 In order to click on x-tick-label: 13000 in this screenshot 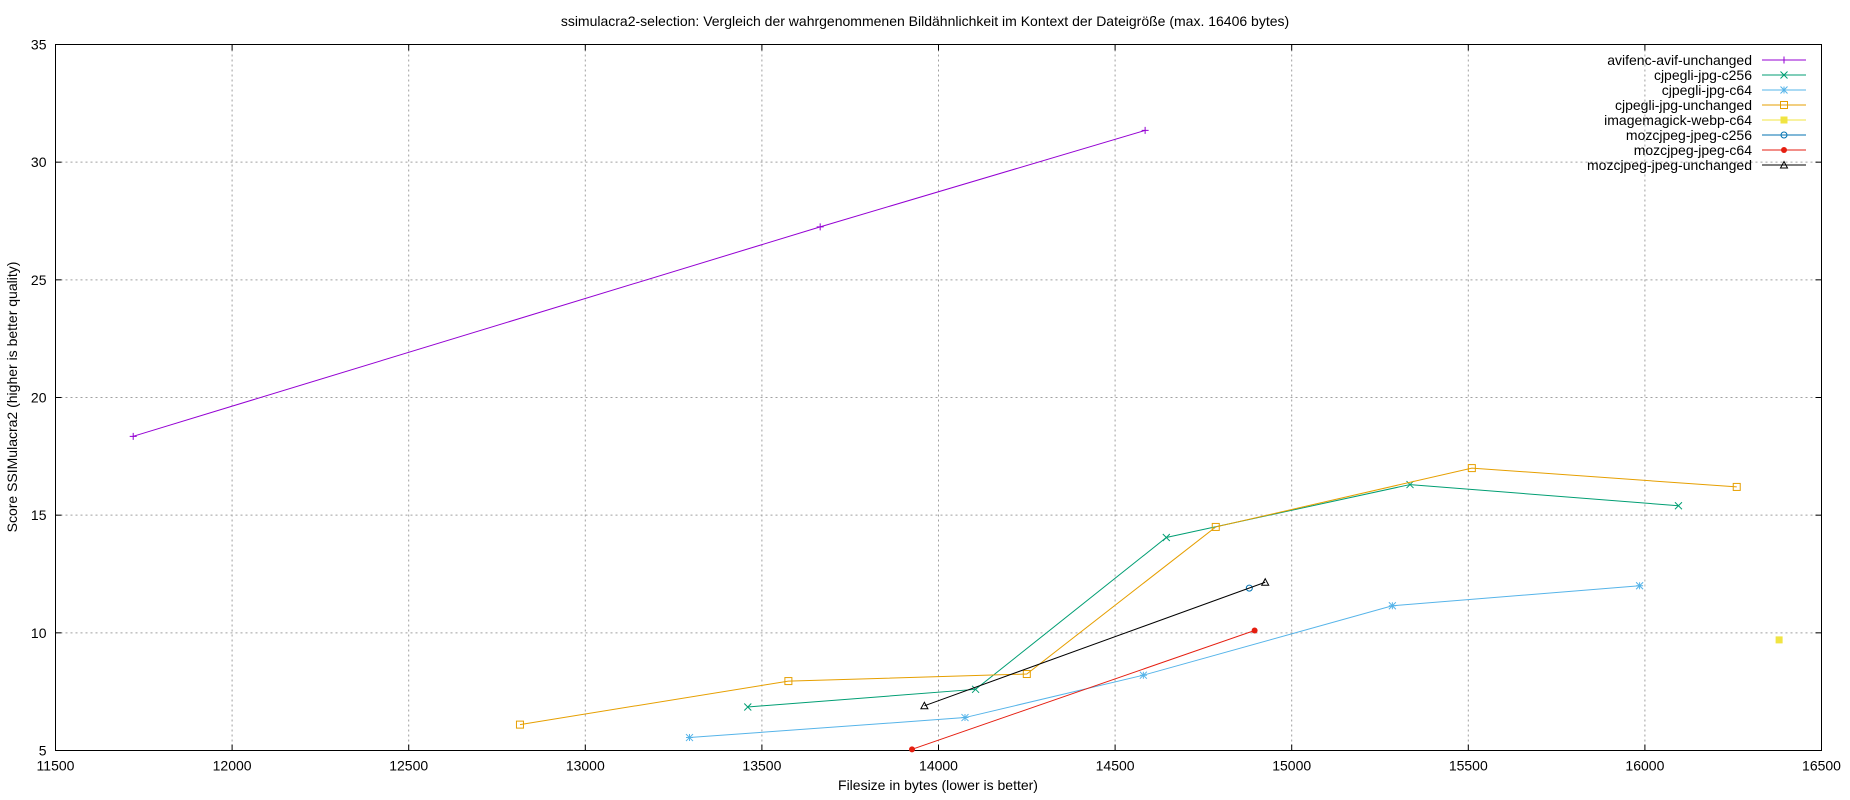, I will do `click(585, 766)`.